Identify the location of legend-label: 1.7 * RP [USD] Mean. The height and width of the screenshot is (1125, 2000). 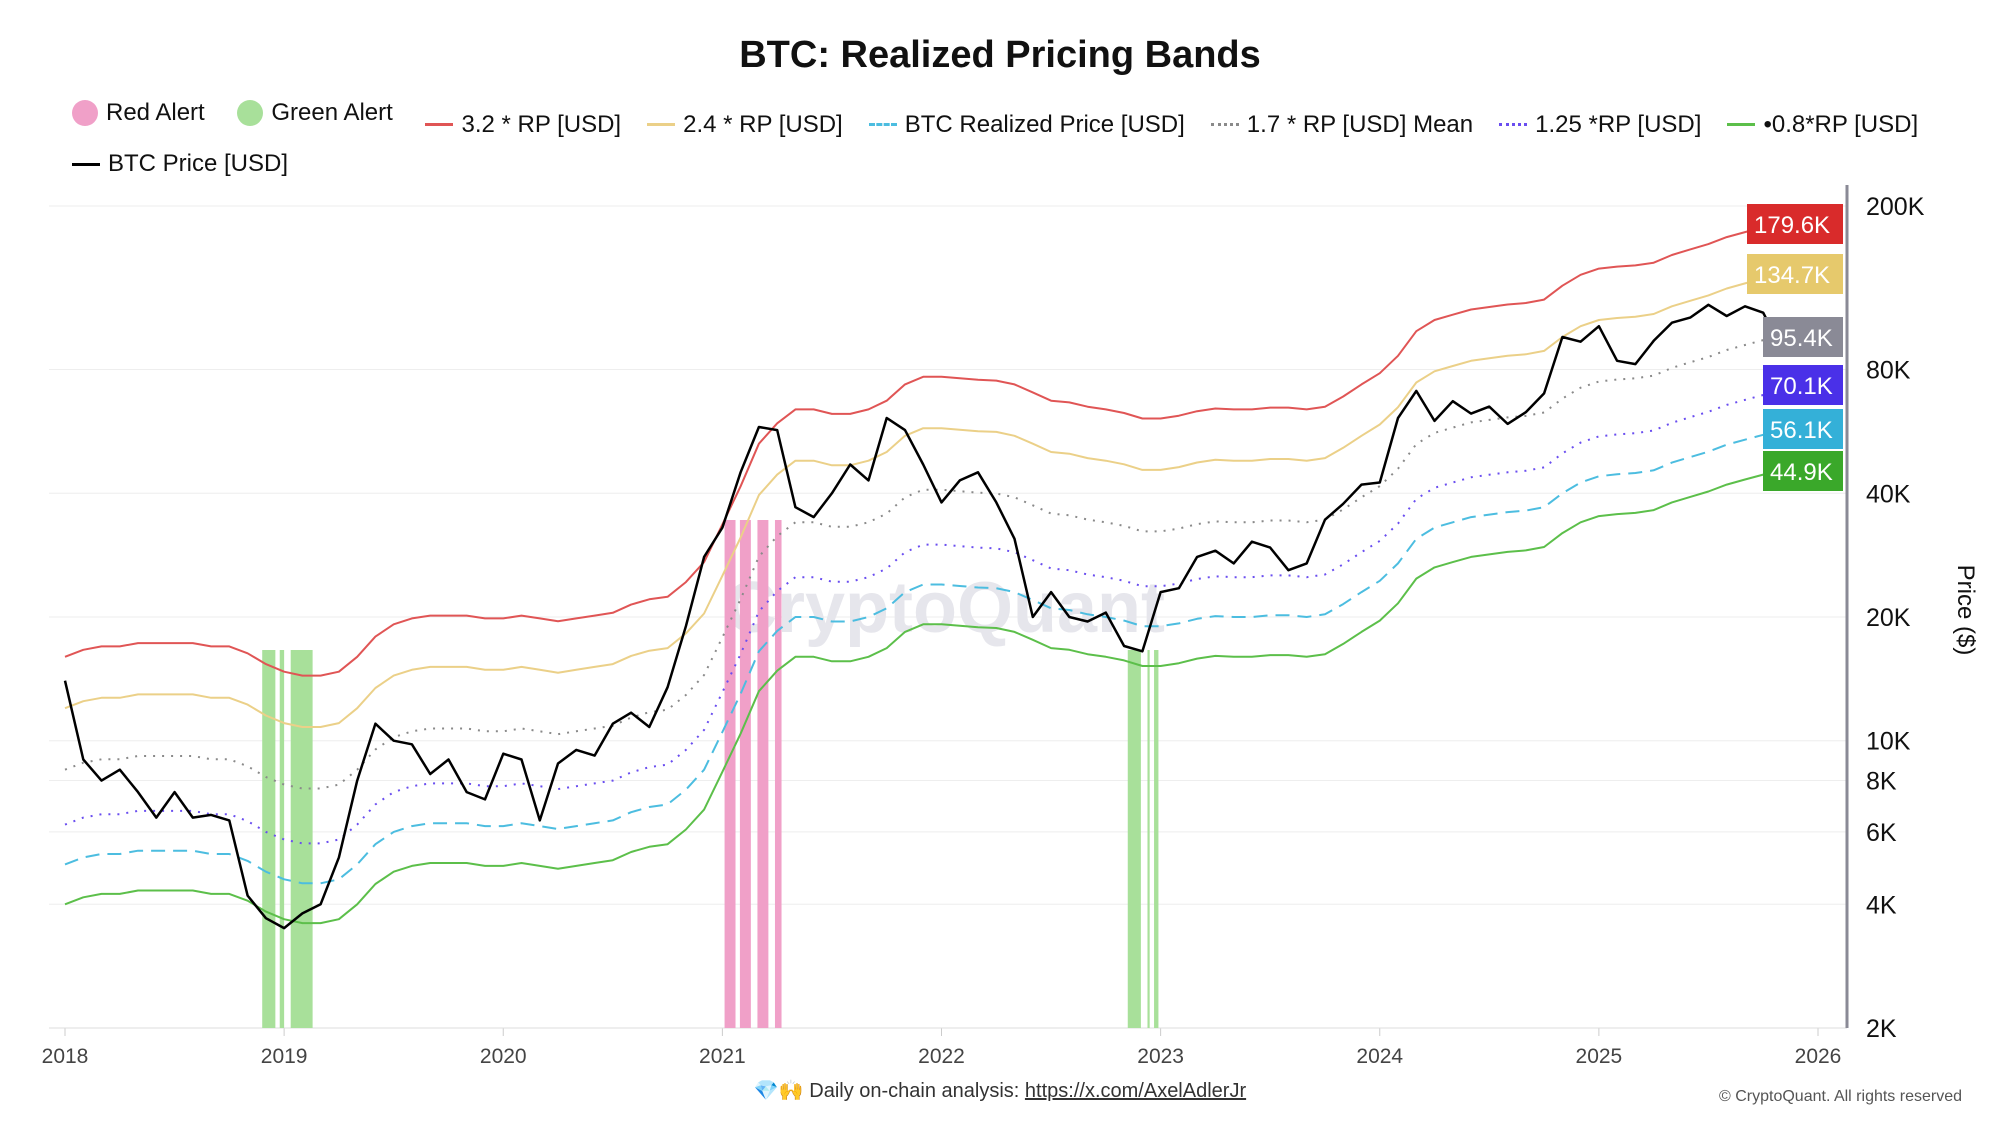
(1360, 124).